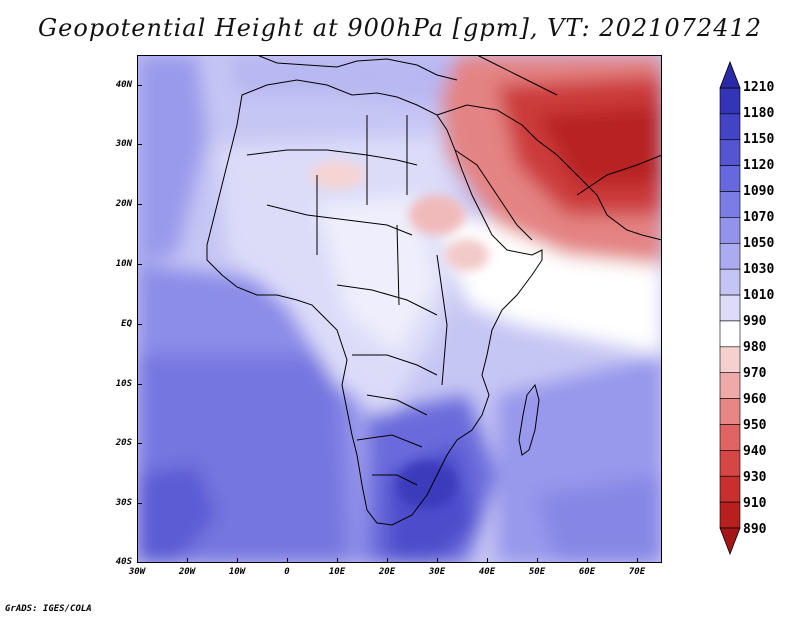  What do you see at coordinates (123, 384) in the screenshot?
I see `y-tick-label: 10S` at bounding box center [123, 384].